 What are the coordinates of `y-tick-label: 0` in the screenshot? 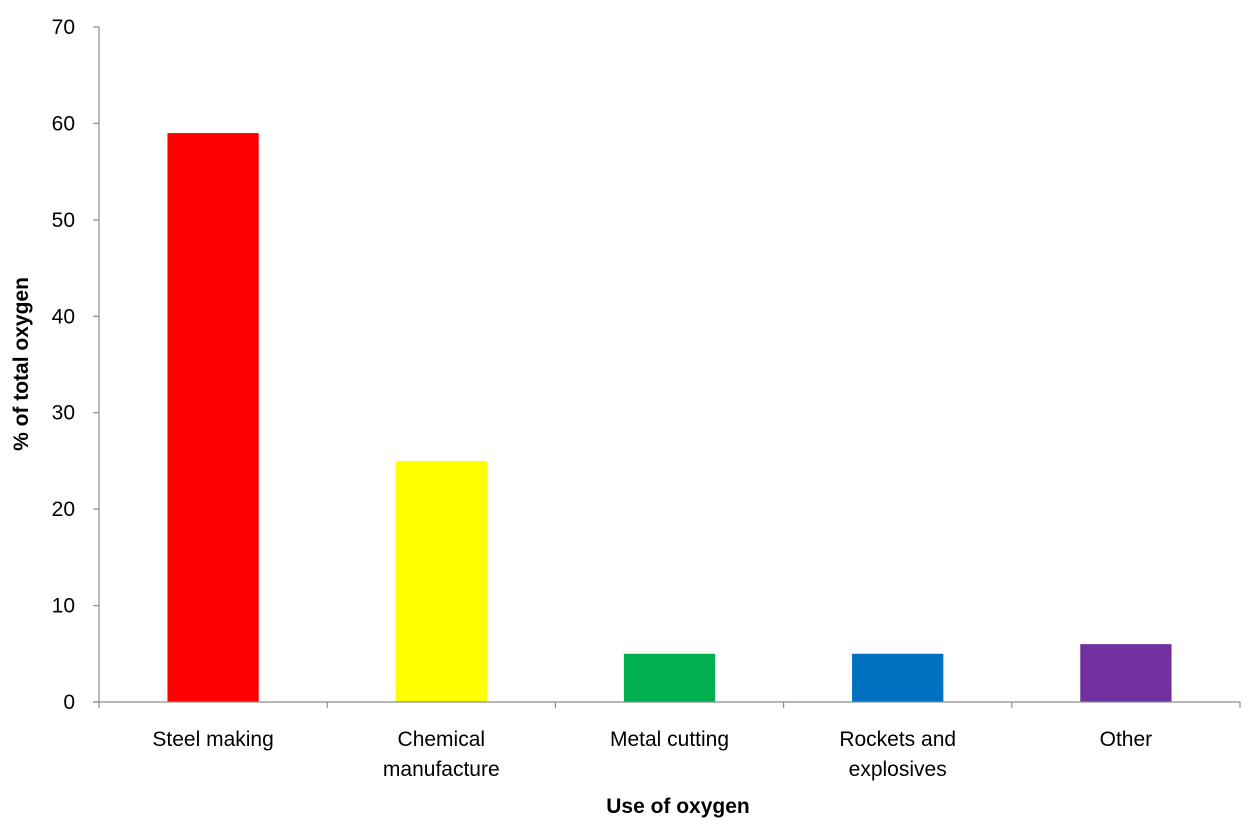 It's located at (69, 702).